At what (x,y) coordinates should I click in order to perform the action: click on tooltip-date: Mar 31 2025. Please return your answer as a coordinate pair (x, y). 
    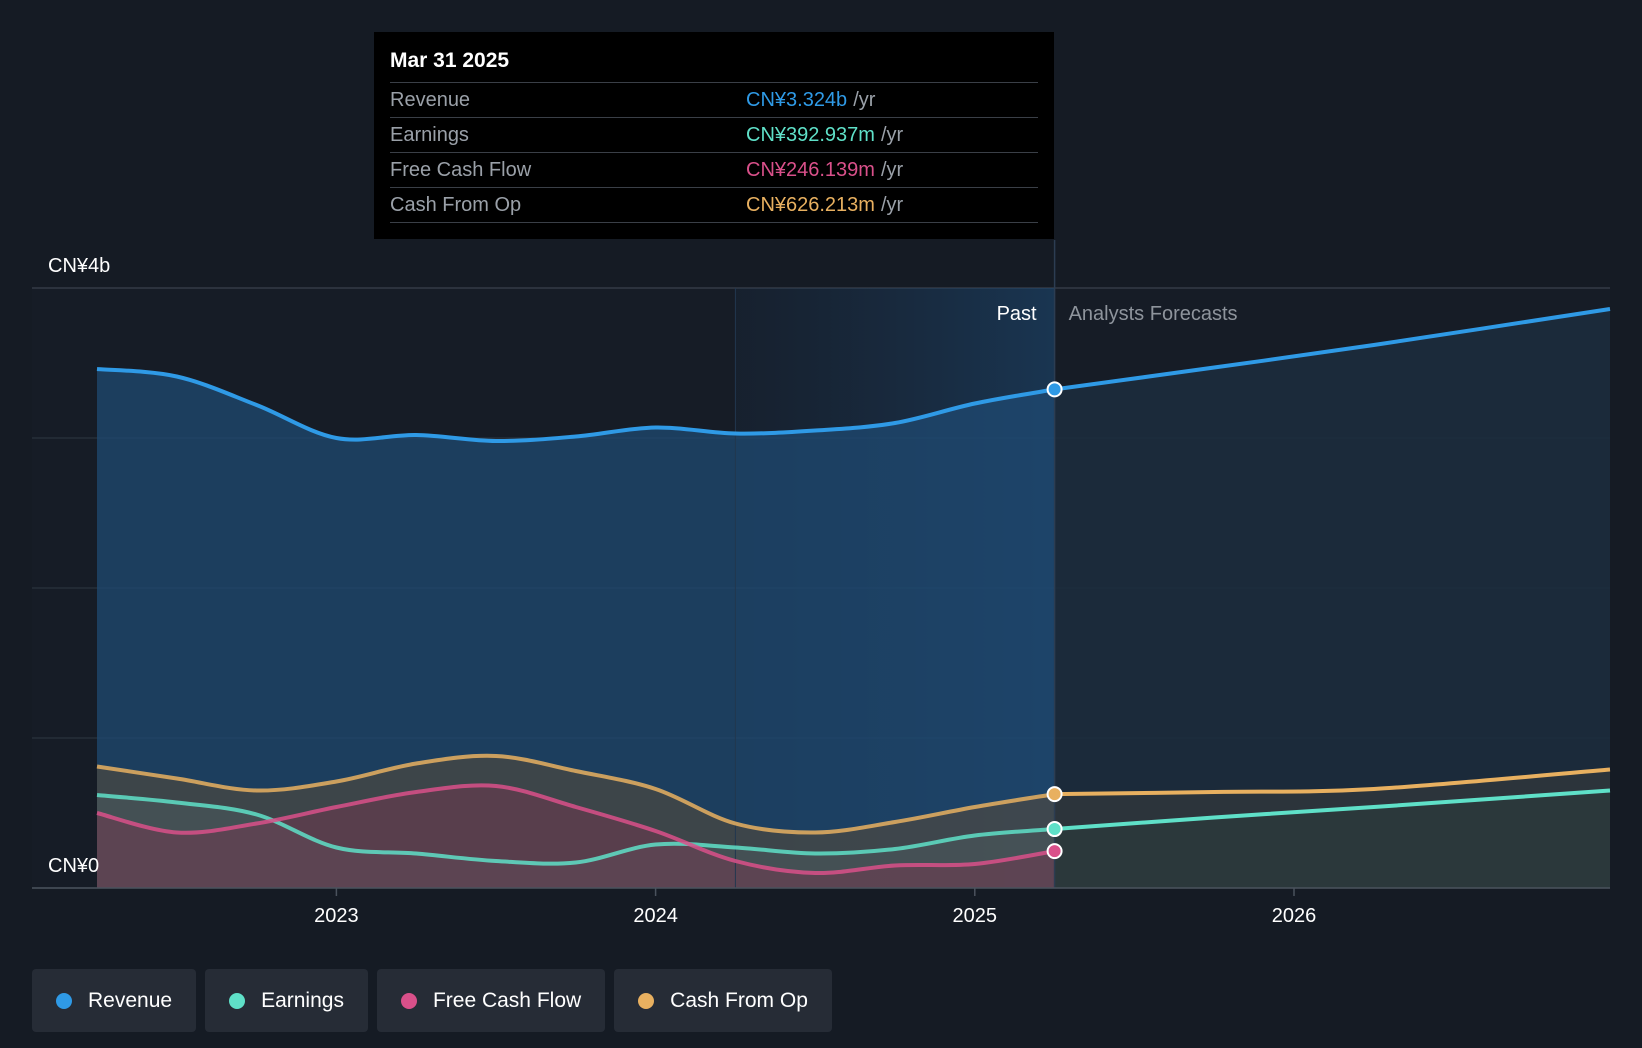
    Looking at the image, I should click on (450, 60).